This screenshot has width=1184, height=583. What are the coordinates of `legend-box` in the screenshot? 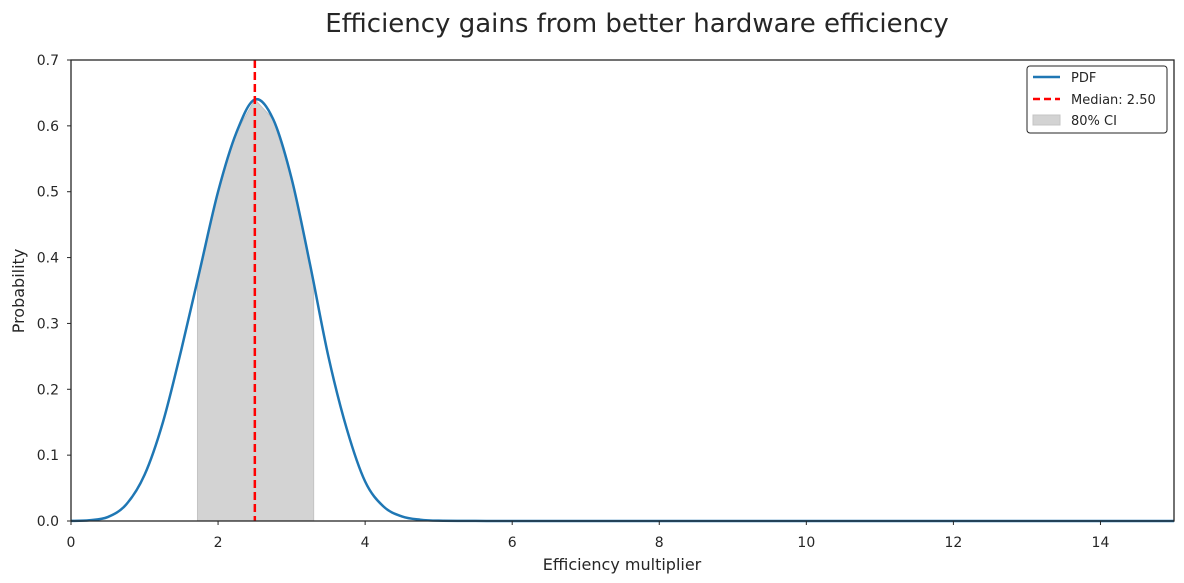 It's located at (1097, 99).